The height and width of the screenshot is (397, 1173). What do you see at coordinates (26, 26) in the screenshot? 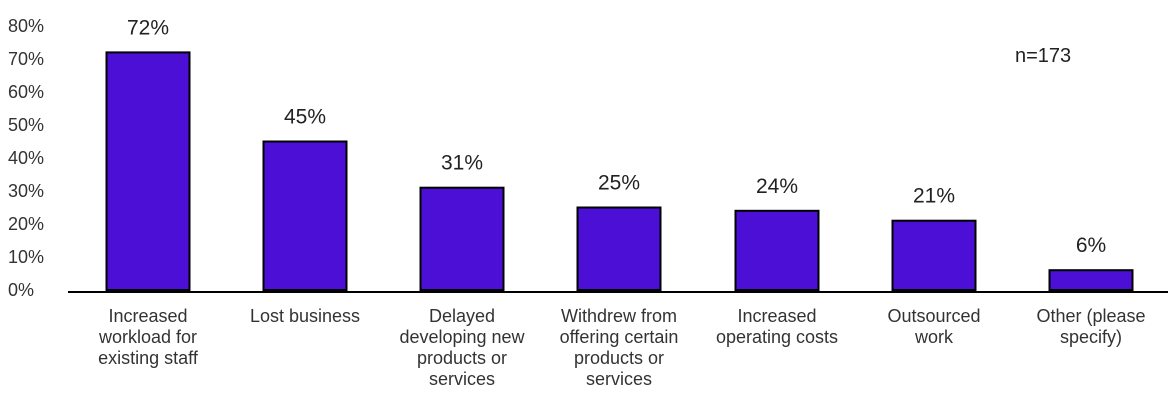
I see `y-tick-label: 80%` at bounding box center [26, 26].